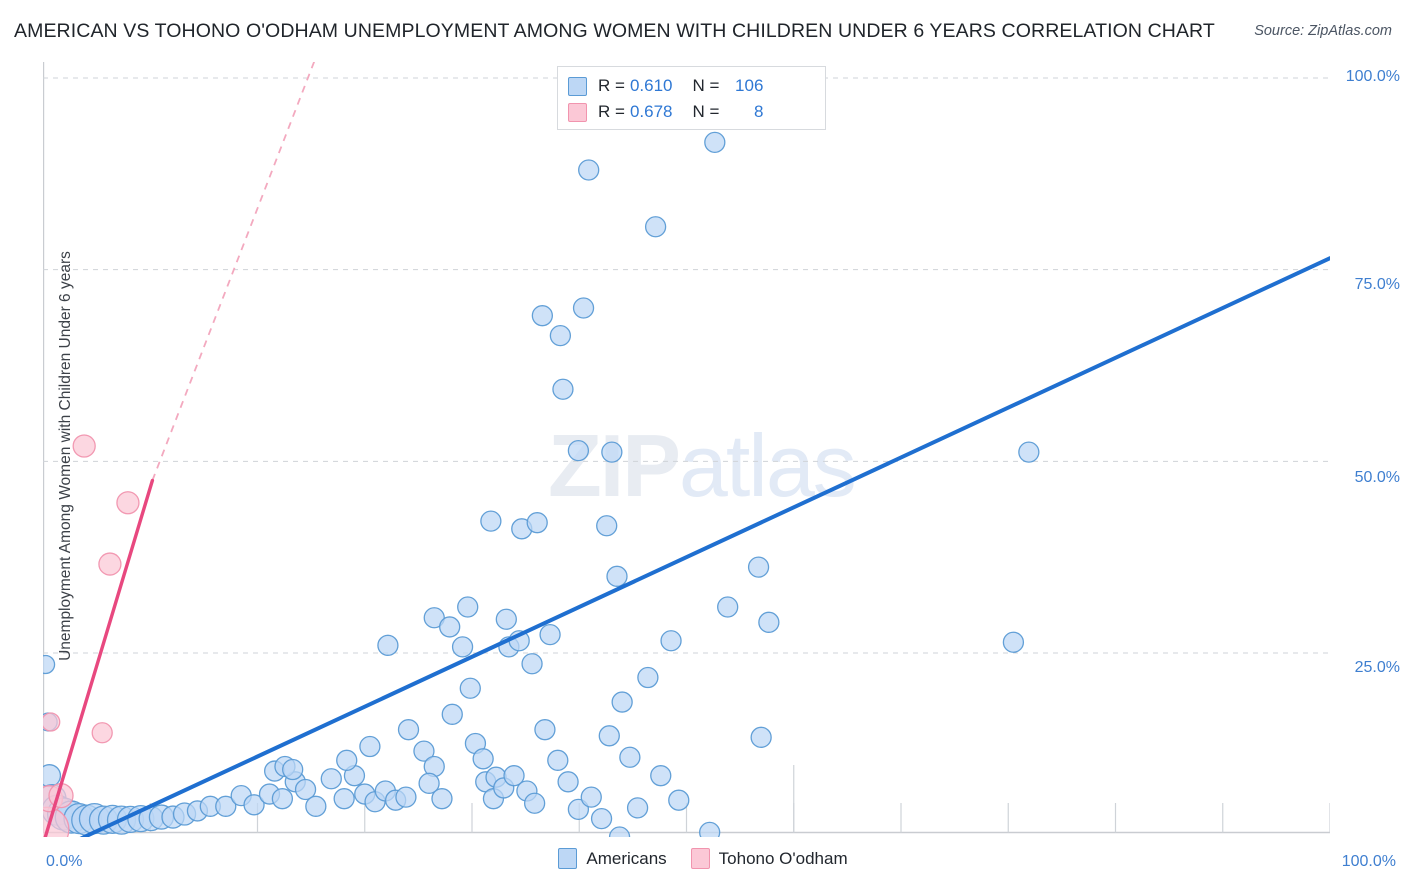 This screenshot has height=892, width=1406. What do you see at coordinates (651, 85) in the screenshot?
I see `stats-r-value-americans: 0.610` at bounding box center [651, 85].